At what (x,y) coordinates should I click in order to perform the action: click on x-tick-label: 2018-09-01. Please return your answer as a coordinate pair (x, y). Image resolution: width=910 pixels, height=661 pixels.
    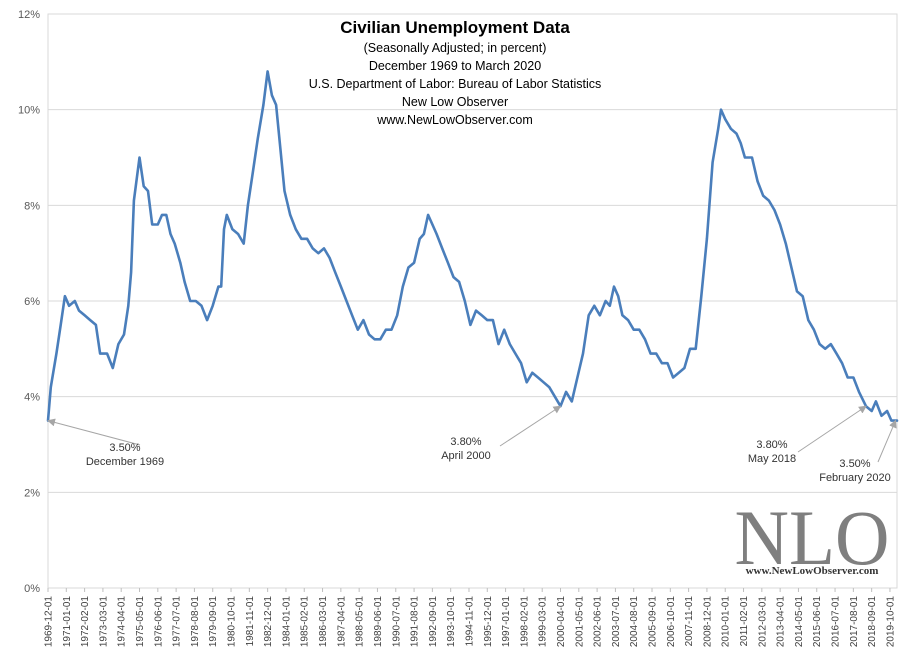
    Looking at the image, I should click on (872, 622).